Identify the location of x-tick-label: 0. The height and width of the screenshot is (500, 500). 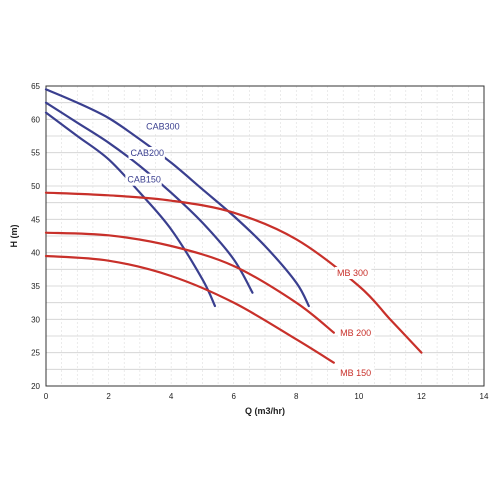
(46, 396).